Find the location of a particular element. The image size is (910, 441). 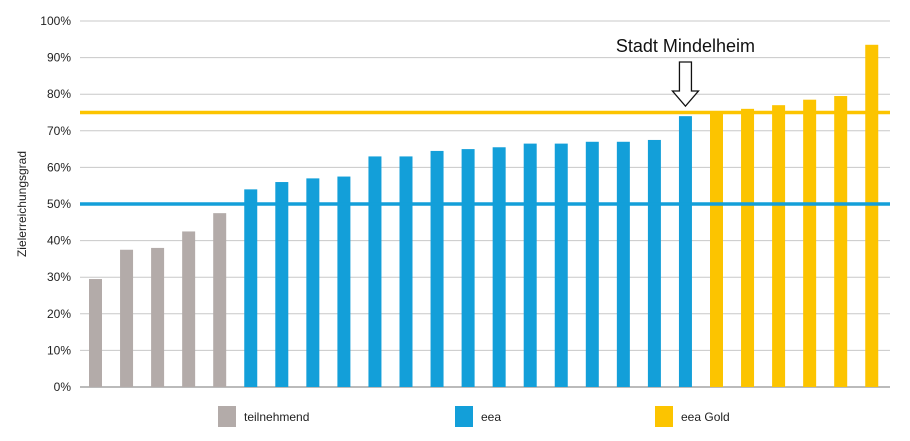

y-tick-label: 60% is located at coordinates (59, 167).